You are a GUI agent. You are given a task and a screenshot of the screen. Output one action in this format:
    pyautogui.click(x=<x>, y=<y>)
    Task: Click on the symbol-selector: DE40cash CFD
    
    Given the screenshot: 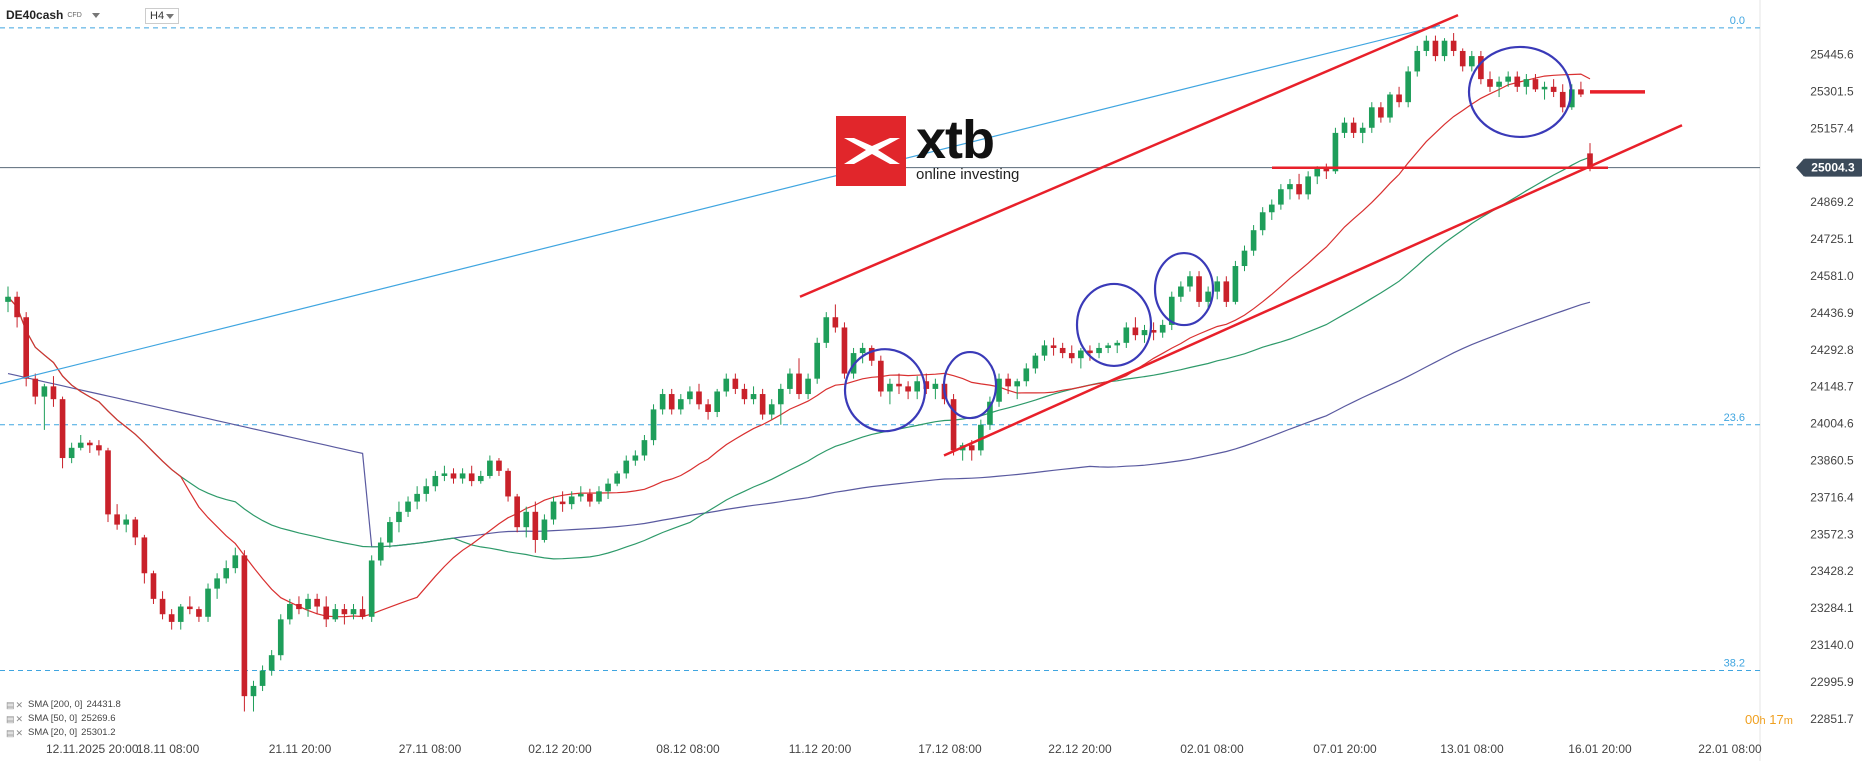 What is the action you would take?
    pyautogui.click(x=53, y=15)
    